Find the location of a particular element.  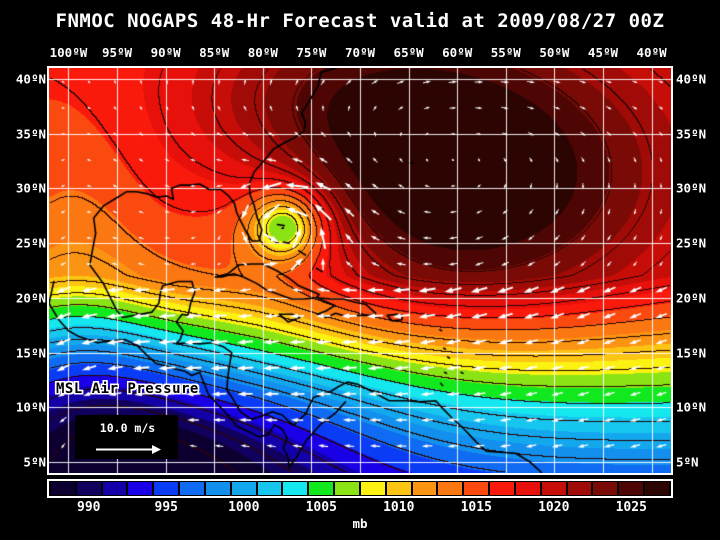

colorbar-tick-label: 1020 is located at coordinates (554, 507).